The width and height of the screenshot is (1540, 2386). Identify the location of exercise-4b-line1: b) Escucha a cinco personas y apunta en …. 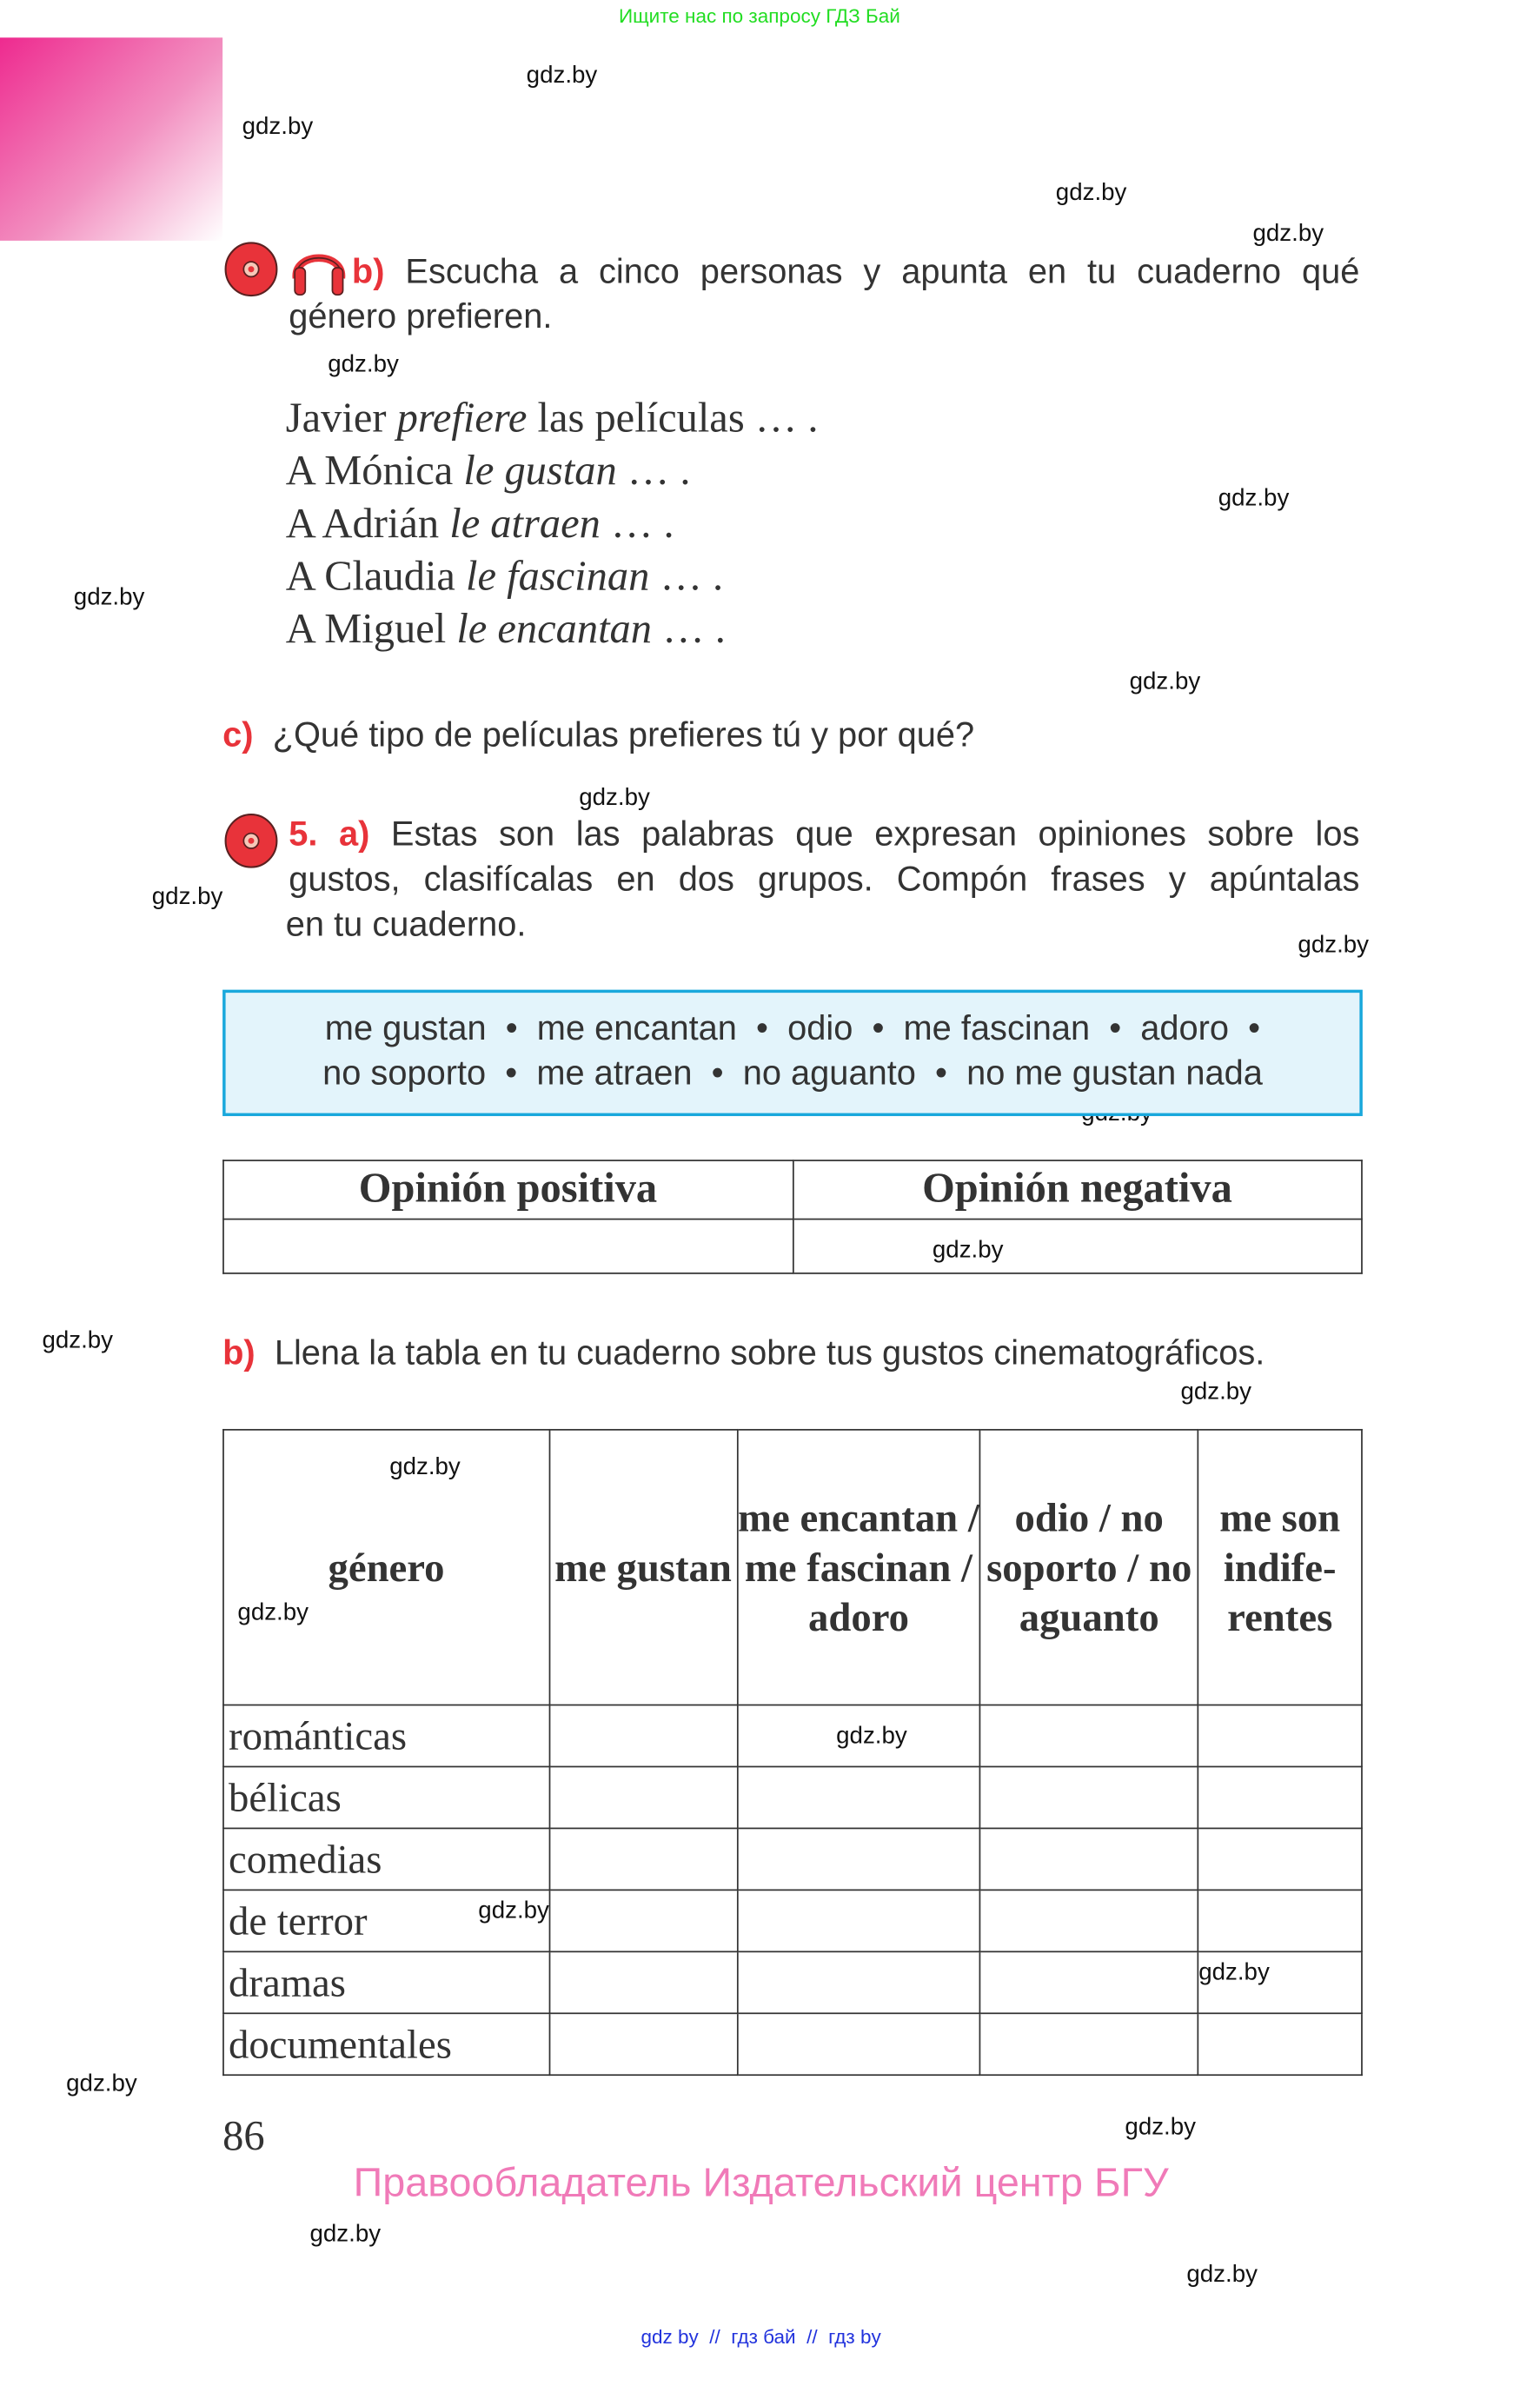
(855, 272).